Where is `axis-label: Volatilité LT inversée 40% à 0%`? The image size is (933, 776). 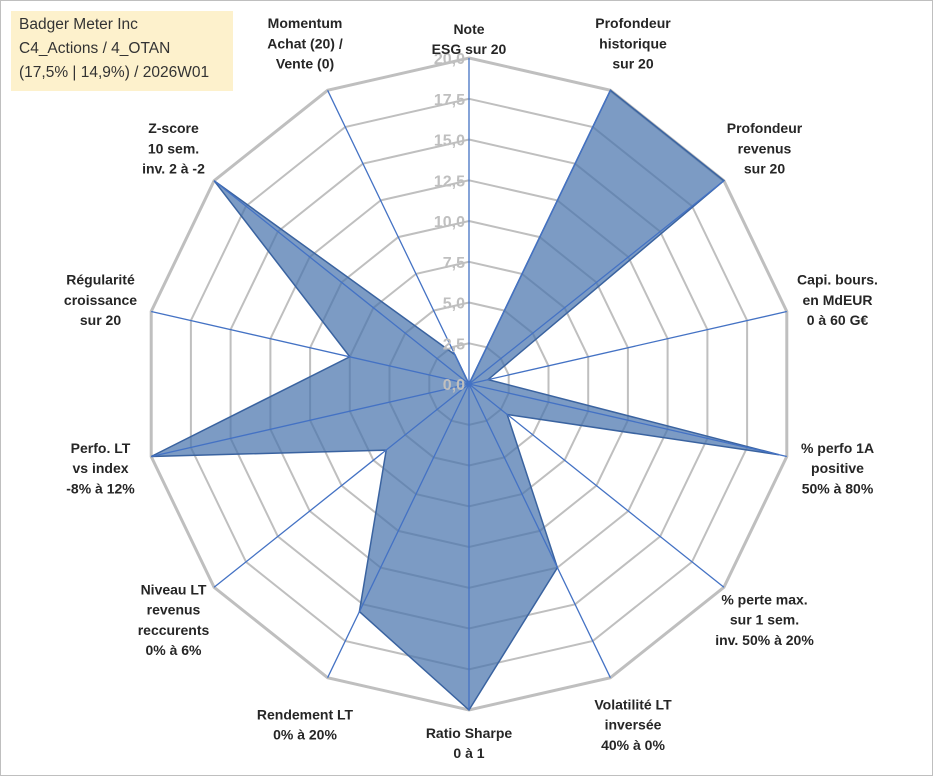 axis-label: Volatilité LT inversée 40% à 0% is located at coordinates (633, 724).